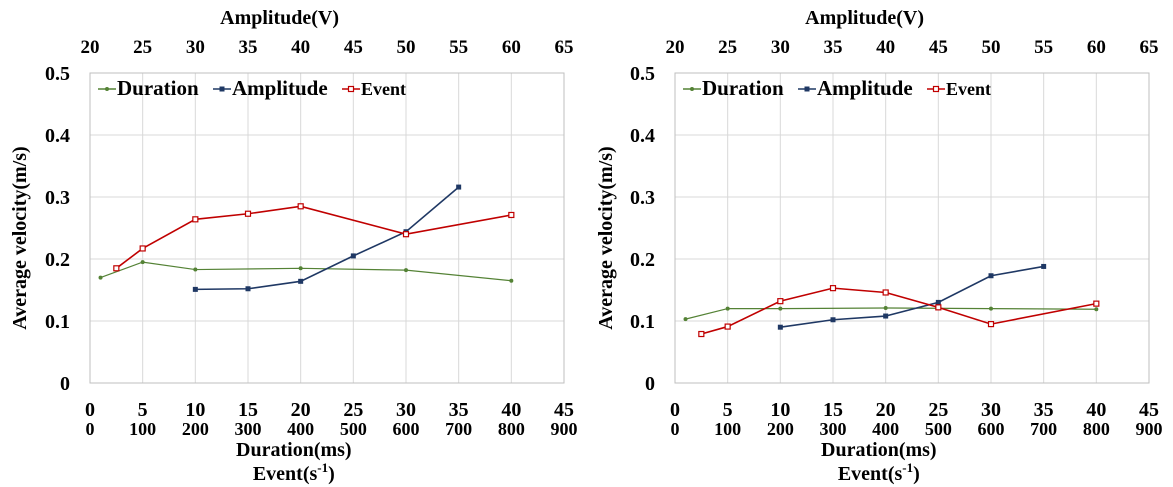  Describe the element at coordinates (57, 74) in the screenshot. I see `y-tick-label: 0.5` at that location.